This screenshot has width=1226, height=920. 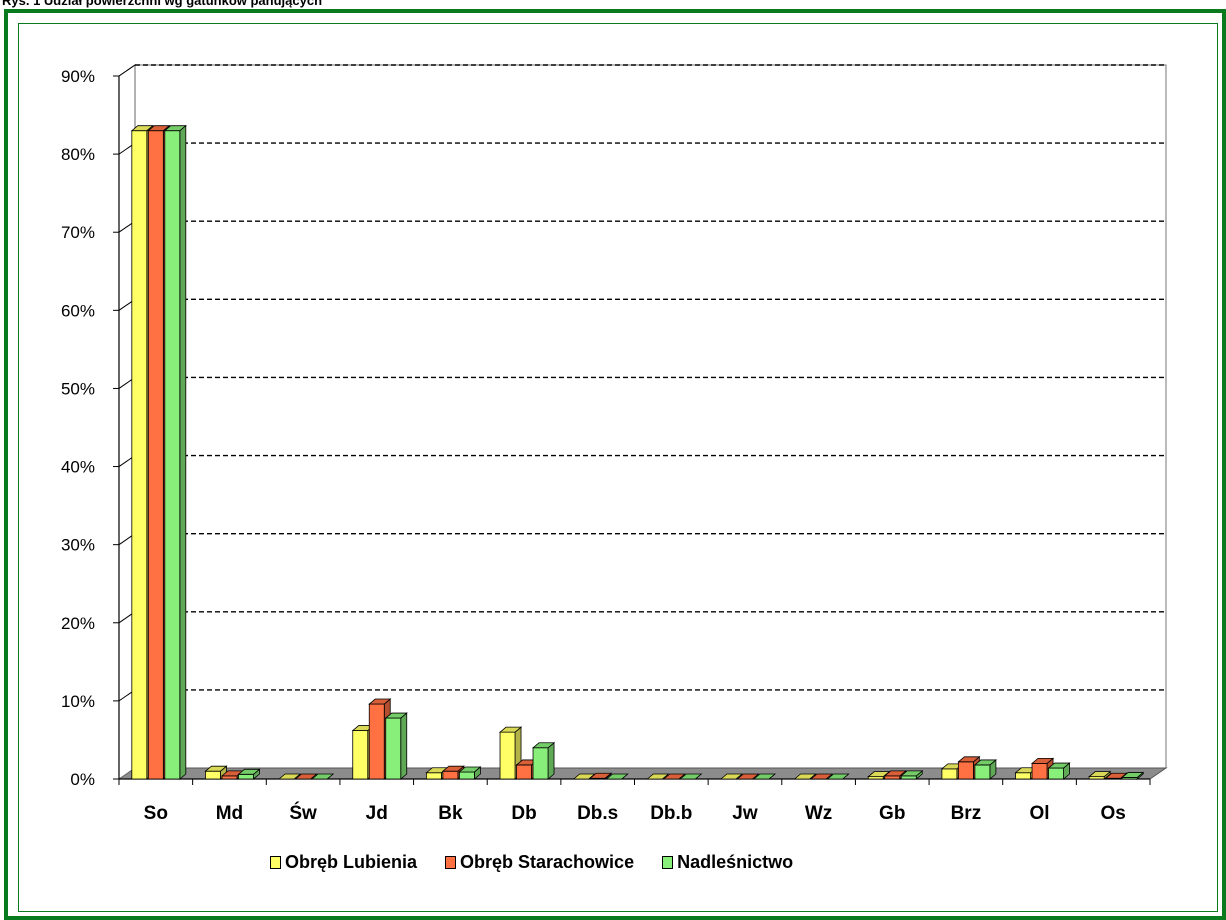 What do you see at coordinates (78, 701) in the screenshot?
I see `y-tick-label: 10%` at bounding box center [78, 701].